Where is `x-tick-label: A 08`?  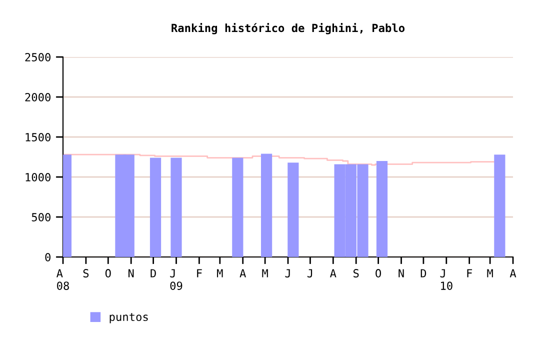 x-tick-label: A 08 is located at coordinates (62, 279).